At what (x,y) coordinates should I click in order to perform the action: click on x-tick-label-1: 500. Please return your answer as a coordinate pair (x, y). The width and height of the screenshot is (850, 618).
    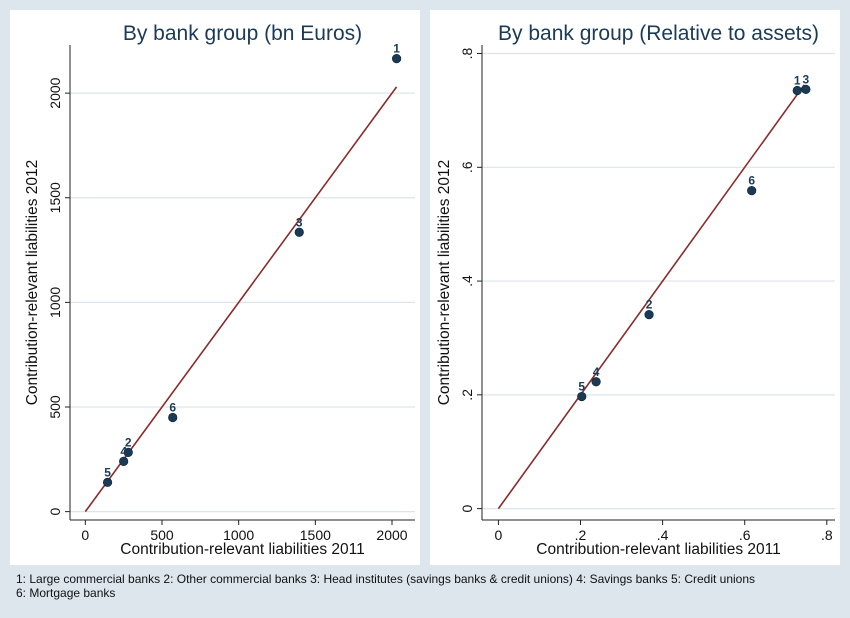
    Looking at the image, I should click on (162, 535).